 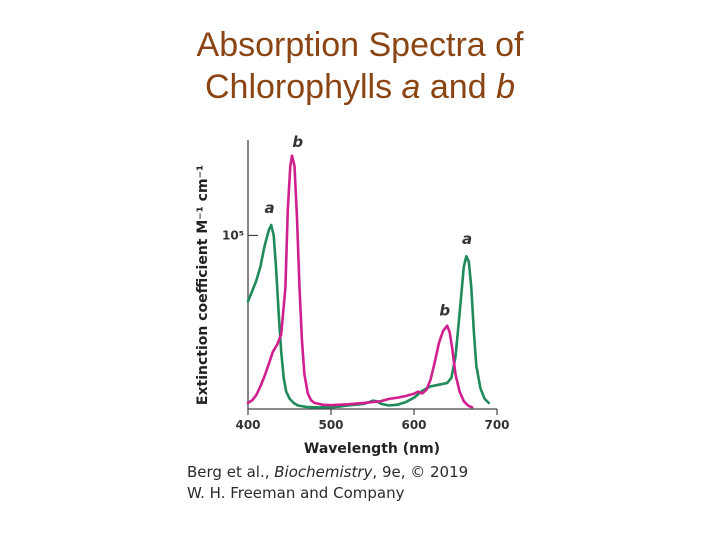 I want to click on title-line-2: Chlorophylls a and b, so click(x=360, y=87).